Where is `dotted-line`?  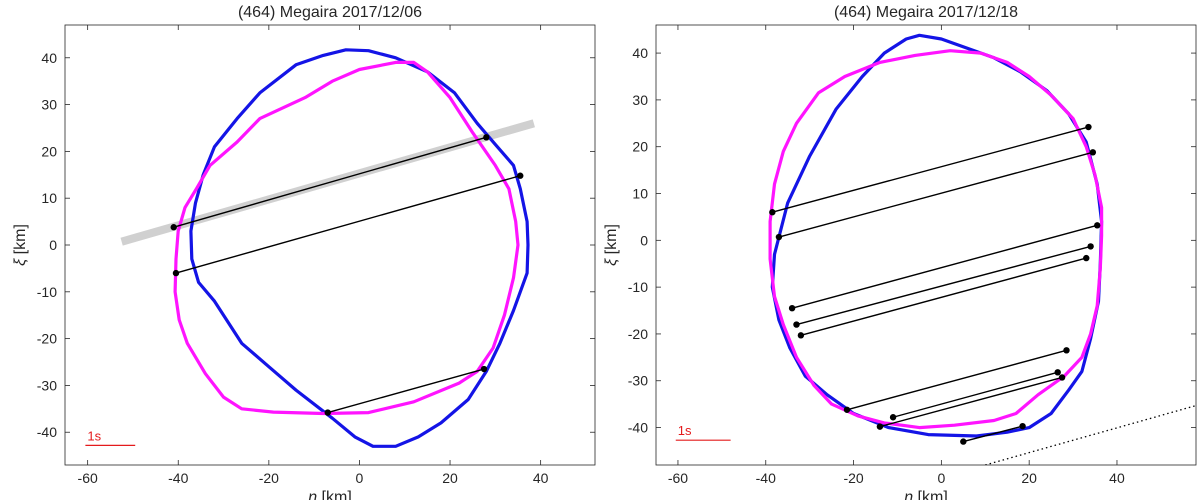
dotted-line is located at coordinates (1090, 434).